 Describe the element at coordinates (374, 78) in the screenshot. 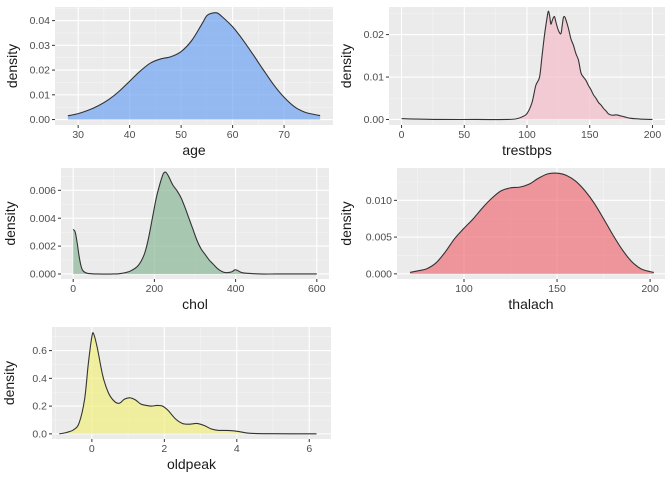

I see `density-plot-trestbps-y-tick-label: 0.01` at that location.